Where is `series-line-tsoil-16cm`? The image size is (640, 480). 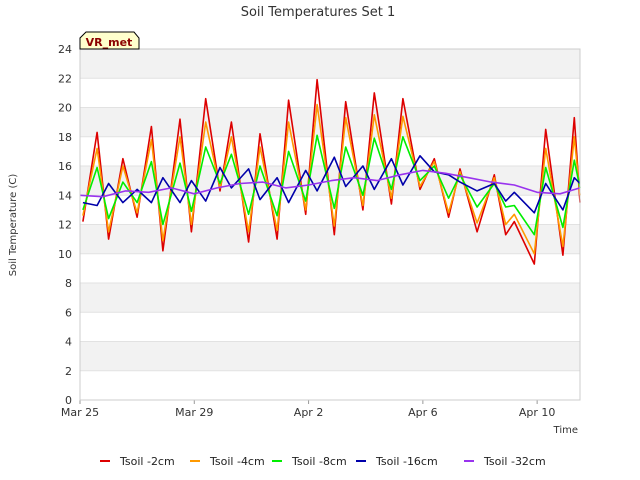
series-line-tsoil-16cm is located at coordinates (331, 184).